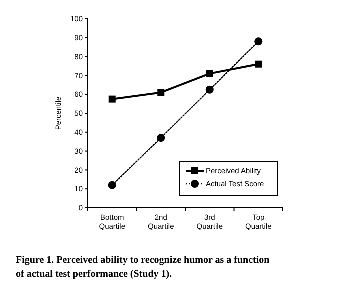 Image resolution: width=340 pixels, height=298 pixels. What do you see at coordinates (143, 267) in the screenshot?
I see `caption: Figure 1. Perceived ability to recognize humor as a function of actual test performance (Study 1).` at bounding box center [143, 267].